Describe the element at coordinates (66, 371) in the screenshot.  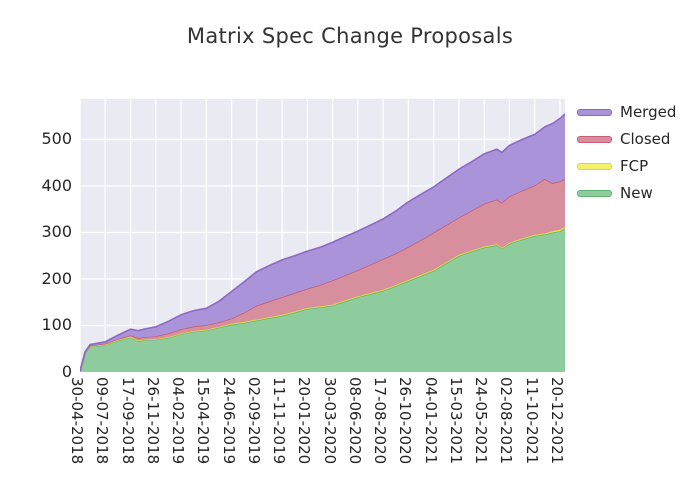
I see `y-tick-label: 0` at that location.